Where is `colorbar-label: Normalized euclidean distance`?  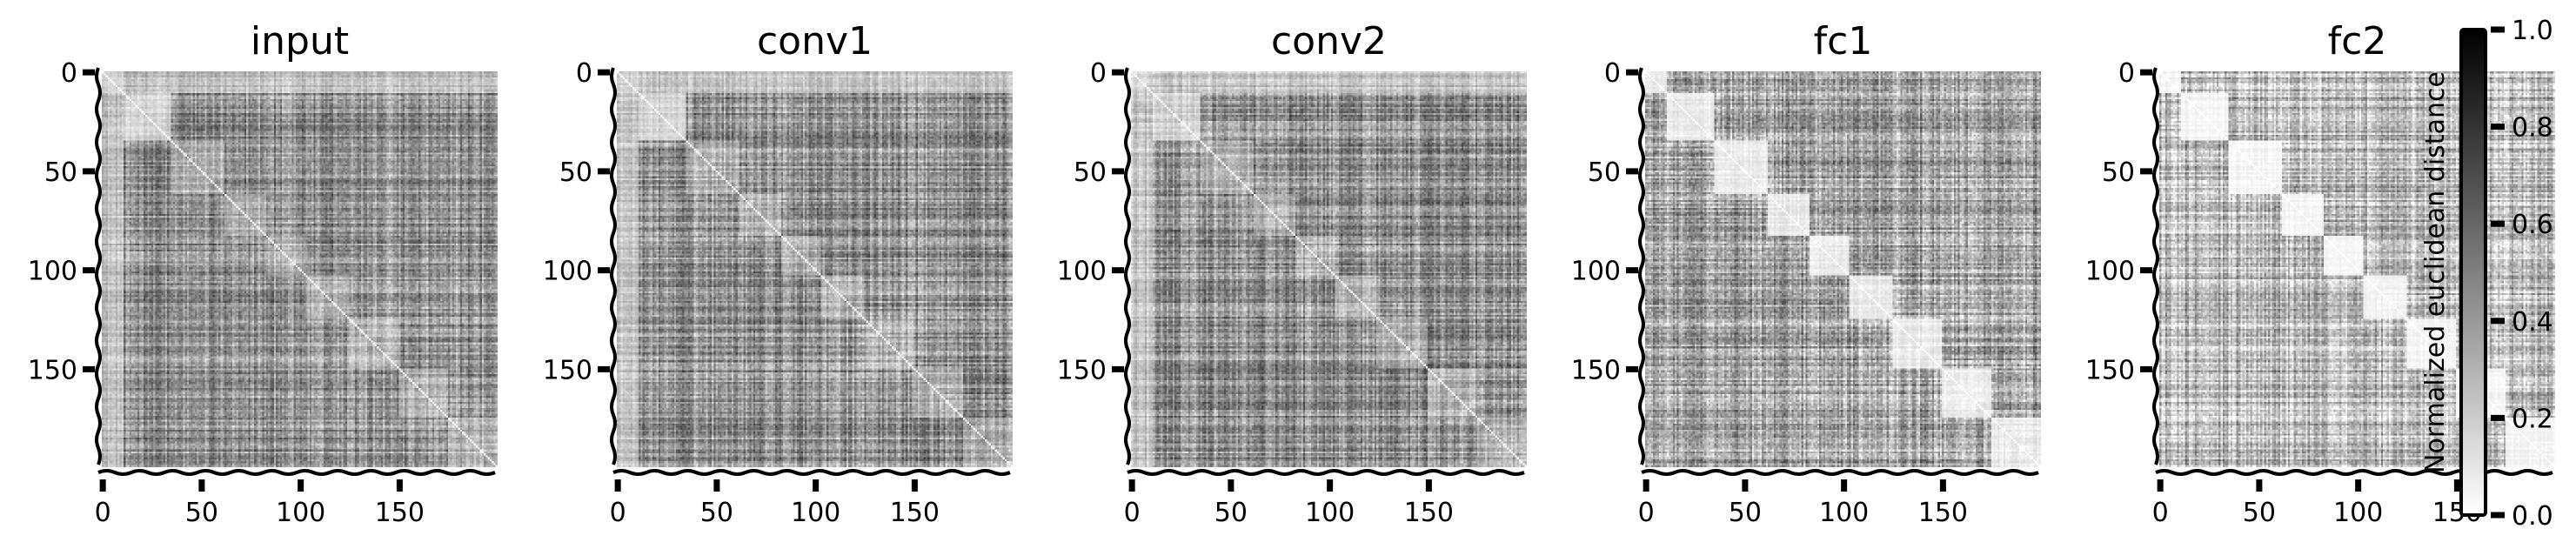 colorbar-label: Normalized euclidean distance is located at coordinates (2435, 272).